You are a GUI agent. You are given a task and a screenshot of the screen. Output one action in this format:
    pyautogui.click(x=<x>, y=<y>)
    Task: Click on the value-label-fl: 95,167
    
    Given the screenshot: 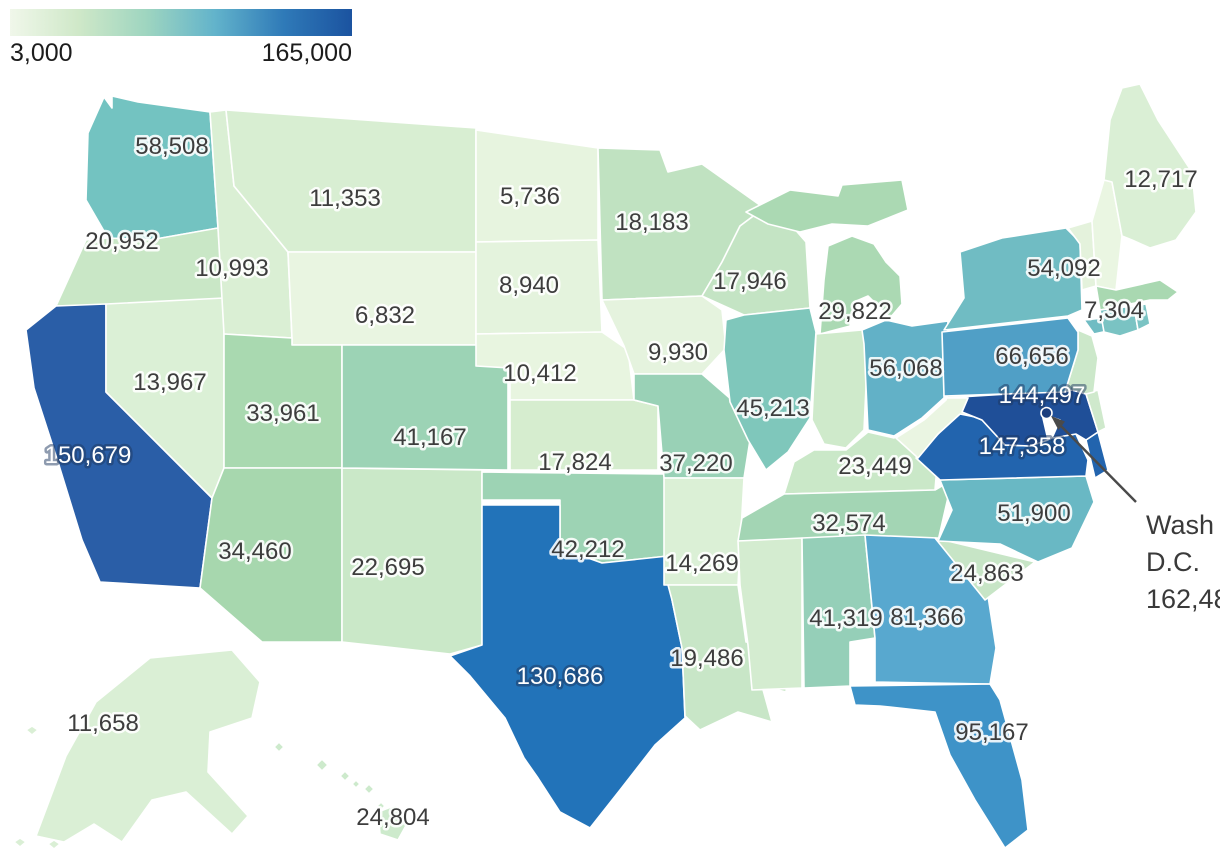 What is the action you would take?
    pyautogui.click(x=991, y=732)
    